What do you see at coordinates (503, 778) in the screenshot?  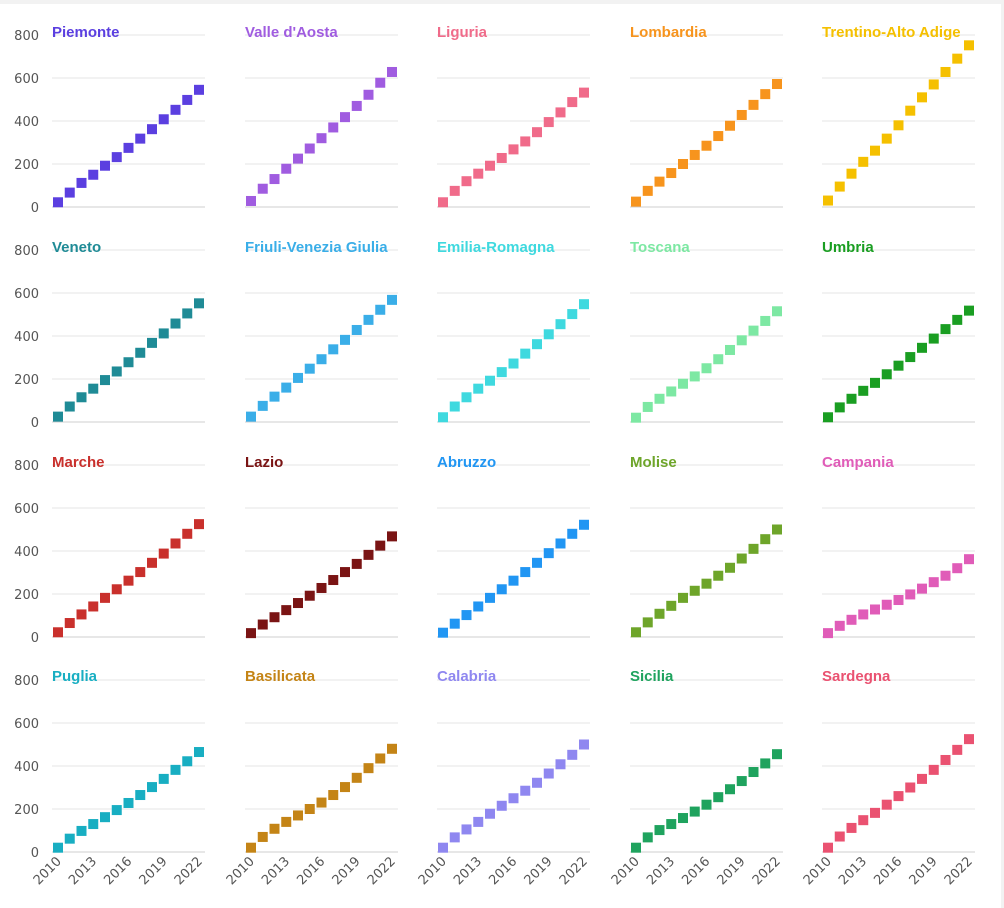 I see `panel-calabria: Calabria 2010 2013 2016 2019 2022` at bounding box center [503, 778].